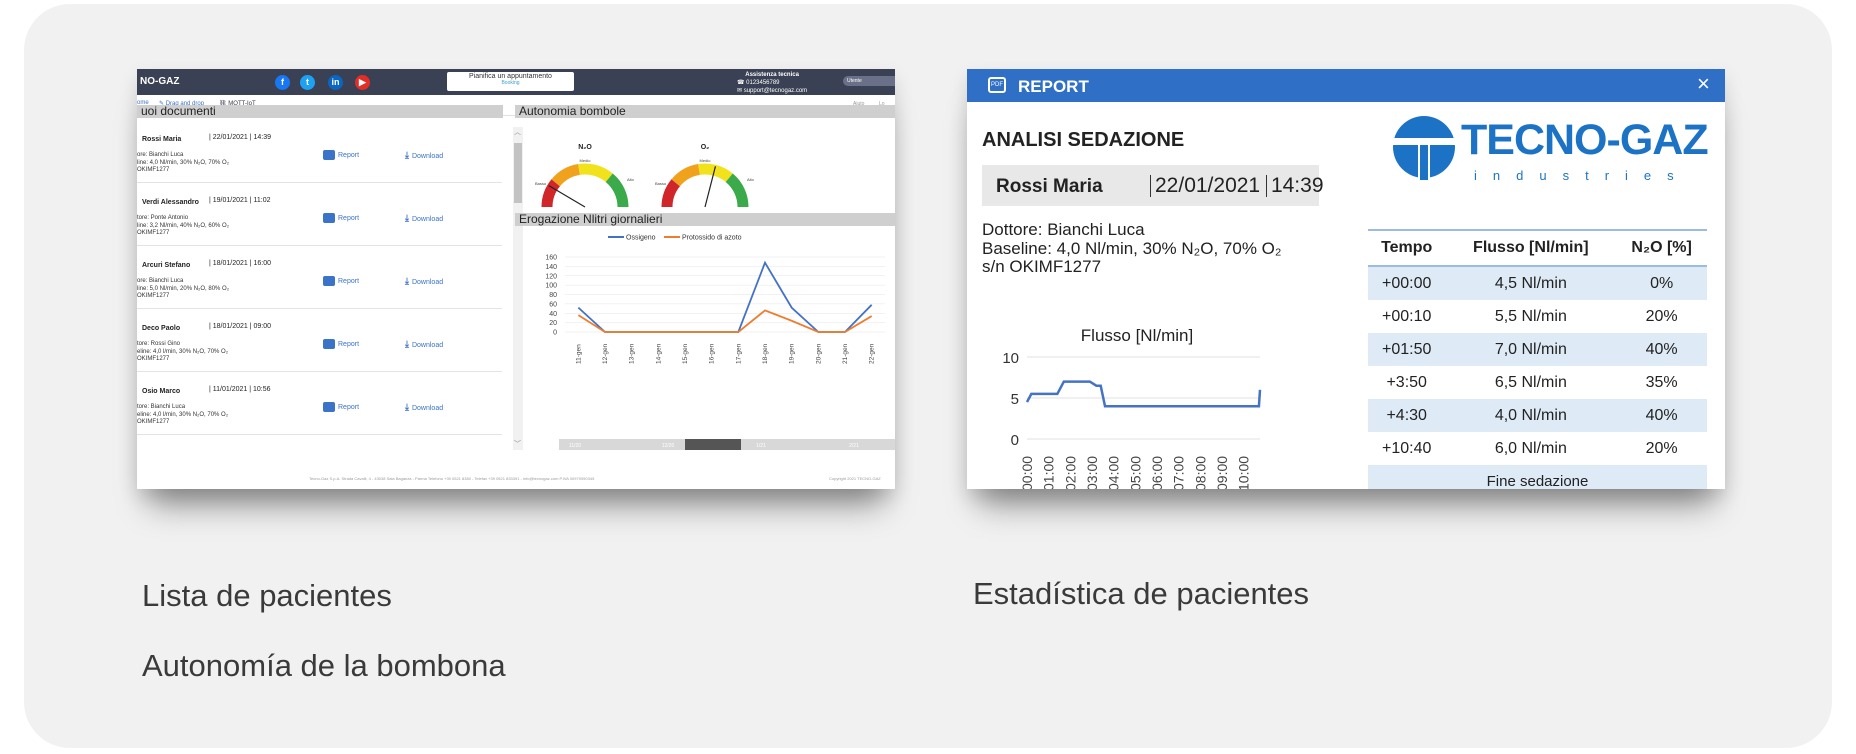 This screenshot has height=754, width=1856. What do you see at coordinates (242, 104) in the screenshot?
I see `tab-label: MQTT-IoT` at bounding box center [242, 104].